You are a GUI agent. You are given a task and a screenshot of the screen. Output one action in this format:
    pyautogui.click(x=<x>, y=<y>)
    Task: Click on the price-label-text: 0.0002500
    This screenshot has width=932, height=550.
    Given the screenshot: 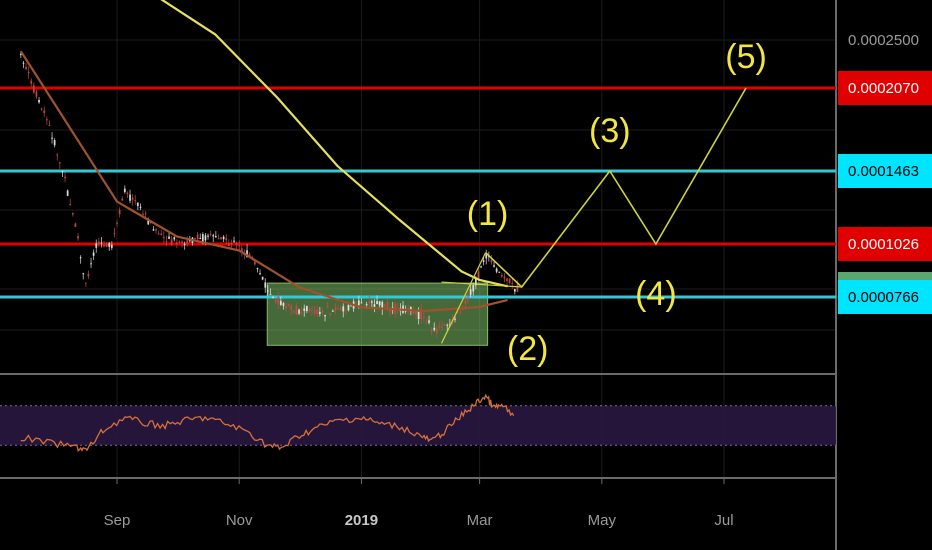 What is the action you would take?
    pyautogui.click(x=883, y=40)
    